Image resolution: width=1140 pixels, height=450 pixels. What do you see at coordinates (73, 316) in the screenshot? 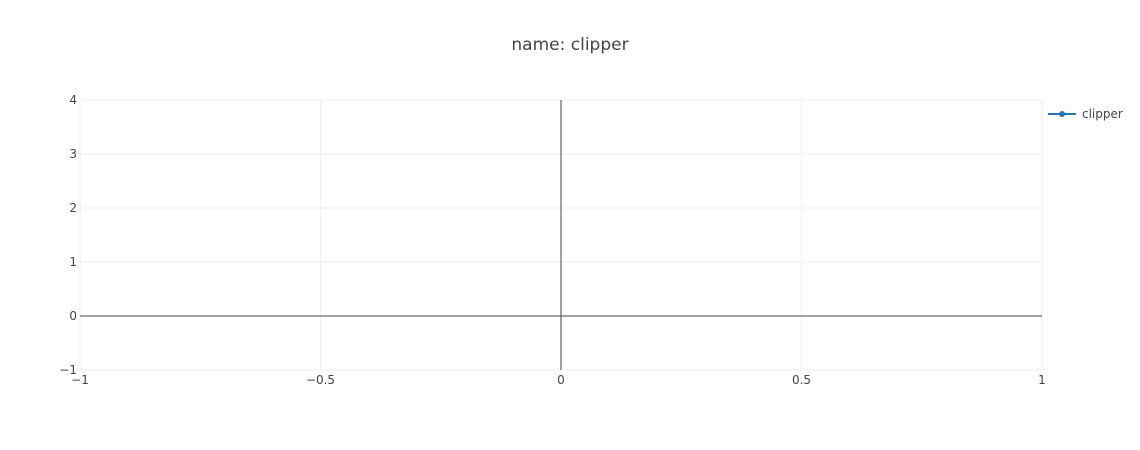
I see `y-tick-label: 0` at bounding box center [73, 316].